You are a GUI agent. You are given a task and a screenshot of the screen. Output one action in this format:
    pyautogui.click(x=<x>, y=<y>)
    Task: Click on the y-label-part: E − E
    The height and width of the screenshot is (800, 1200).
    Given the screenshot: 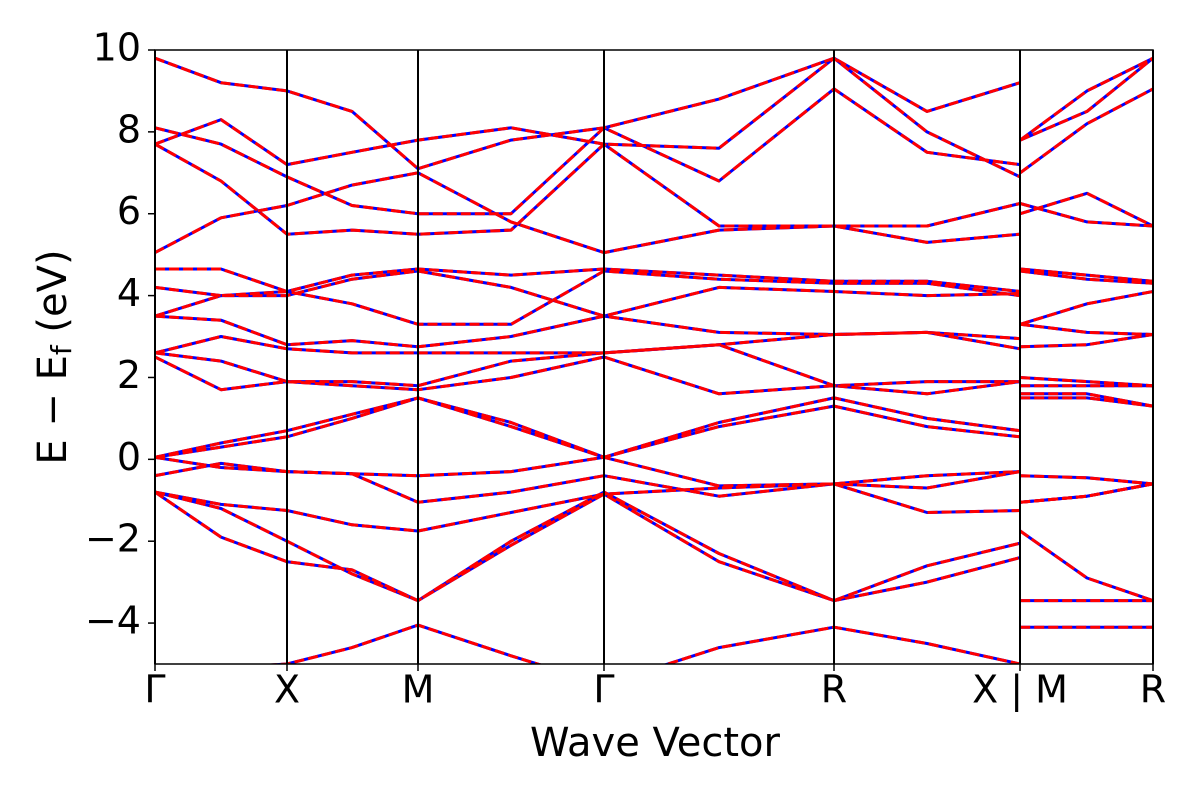 What is the action you would take?
    pyautogui.click(x=53, y=410)
    